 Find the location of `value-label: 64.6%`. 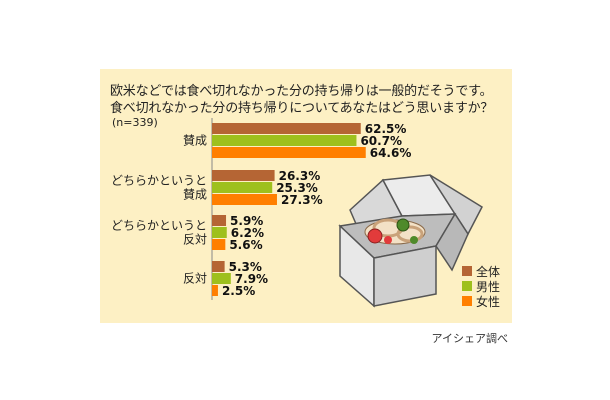

value-label: 64.6% is located at coordinates (391, 153).